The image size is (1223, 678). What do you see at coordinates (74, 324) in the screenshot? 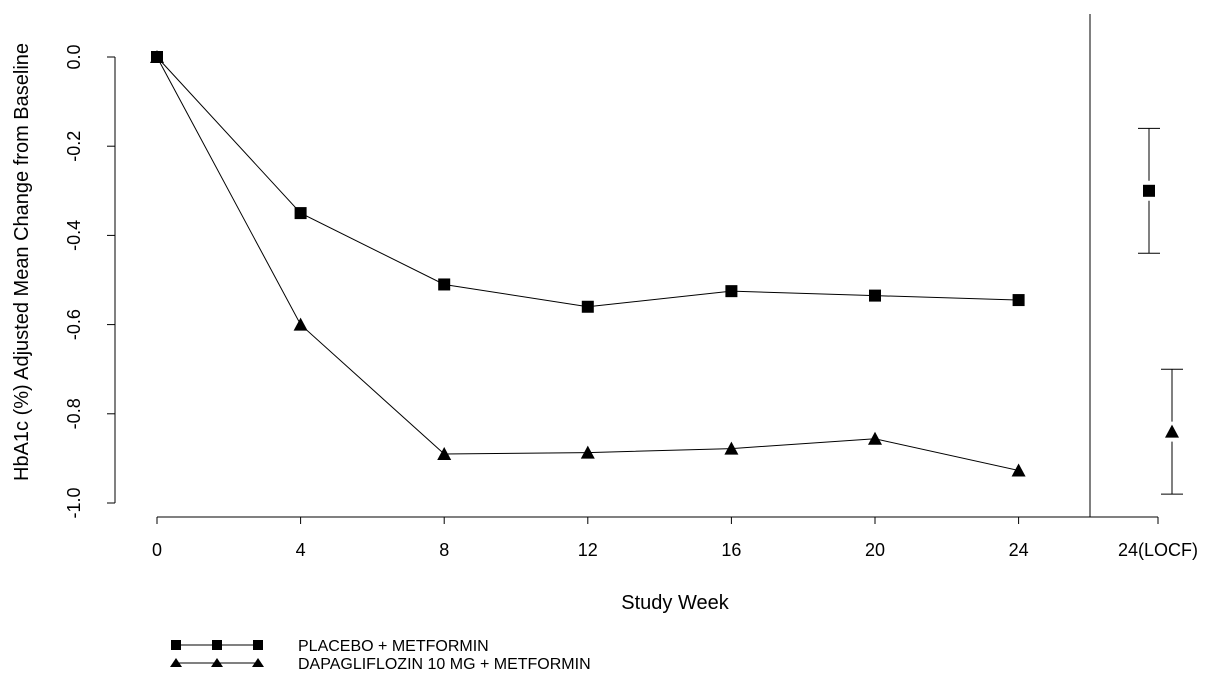
I see `y-tick-label: -0.6` at bounding box center [74, 324].